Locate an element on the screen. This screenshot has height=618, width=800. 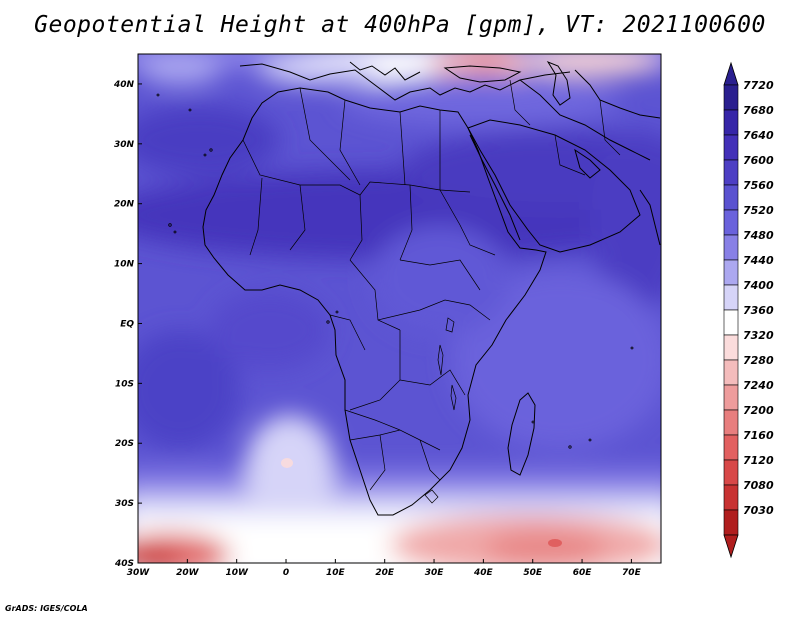
colorbar-level-label: 7080 is located at coordinates (758, 485).